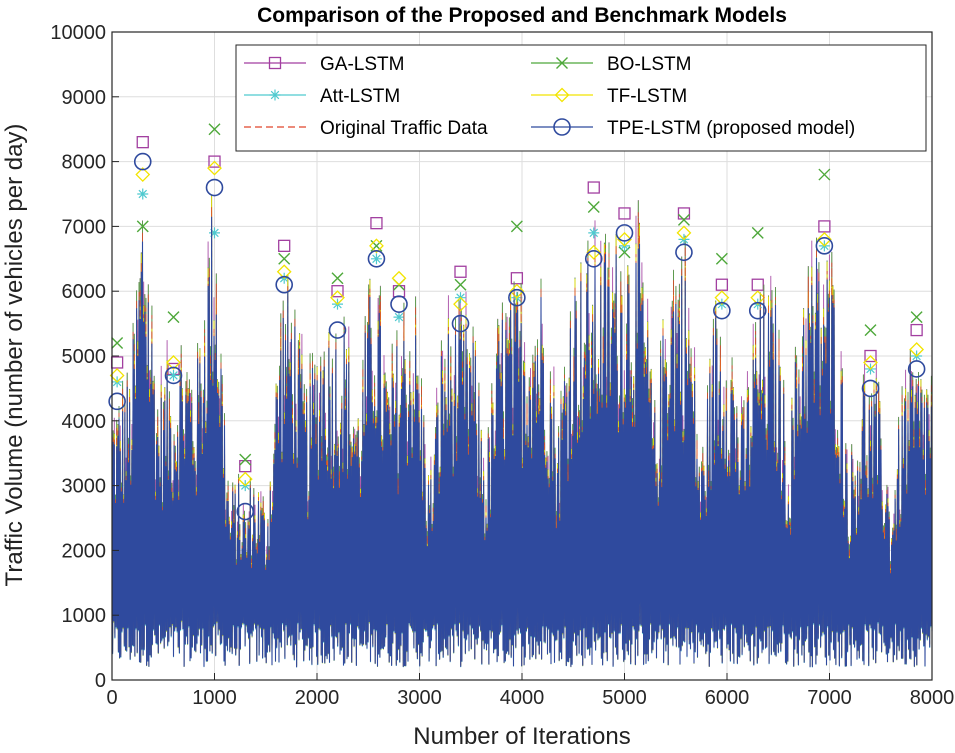 This screenshot has width=955, height=753. What do you see at coordinates (731, 128) in the screenshot?
I see `legend-label: TPE-LSTM (proposed model)` at bounding box center [731, 128].